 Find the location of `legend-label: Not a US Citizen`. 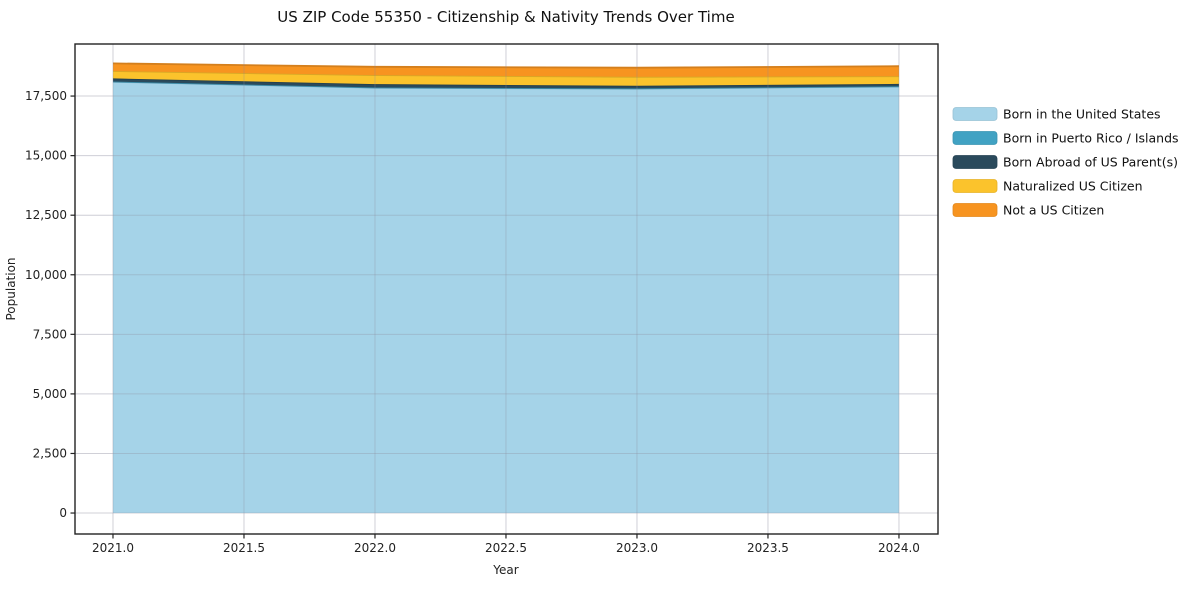

legend-label: Not a US Citizen is located at coordinates (1053, 210).